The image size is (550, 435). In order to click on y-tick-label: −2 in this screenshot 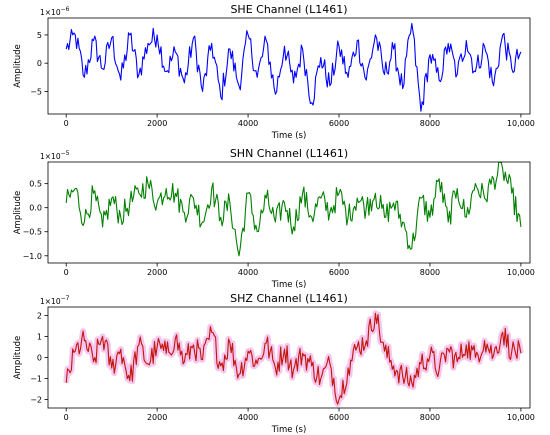, I will do `click(36, 400)`.